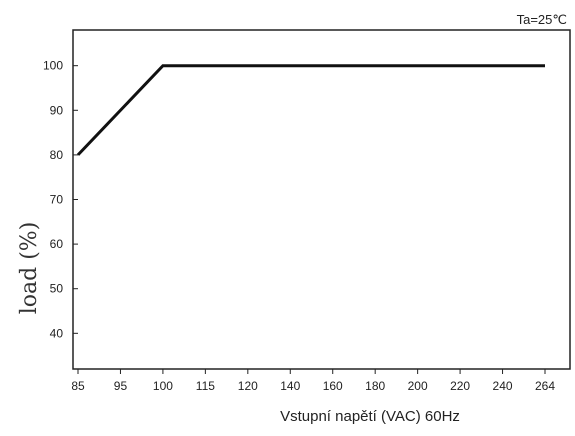 This screenshot has height=436, width=575. I want to click on y-axis-ticks: 40 50 60 70 80 90 100, so click(60, 199).